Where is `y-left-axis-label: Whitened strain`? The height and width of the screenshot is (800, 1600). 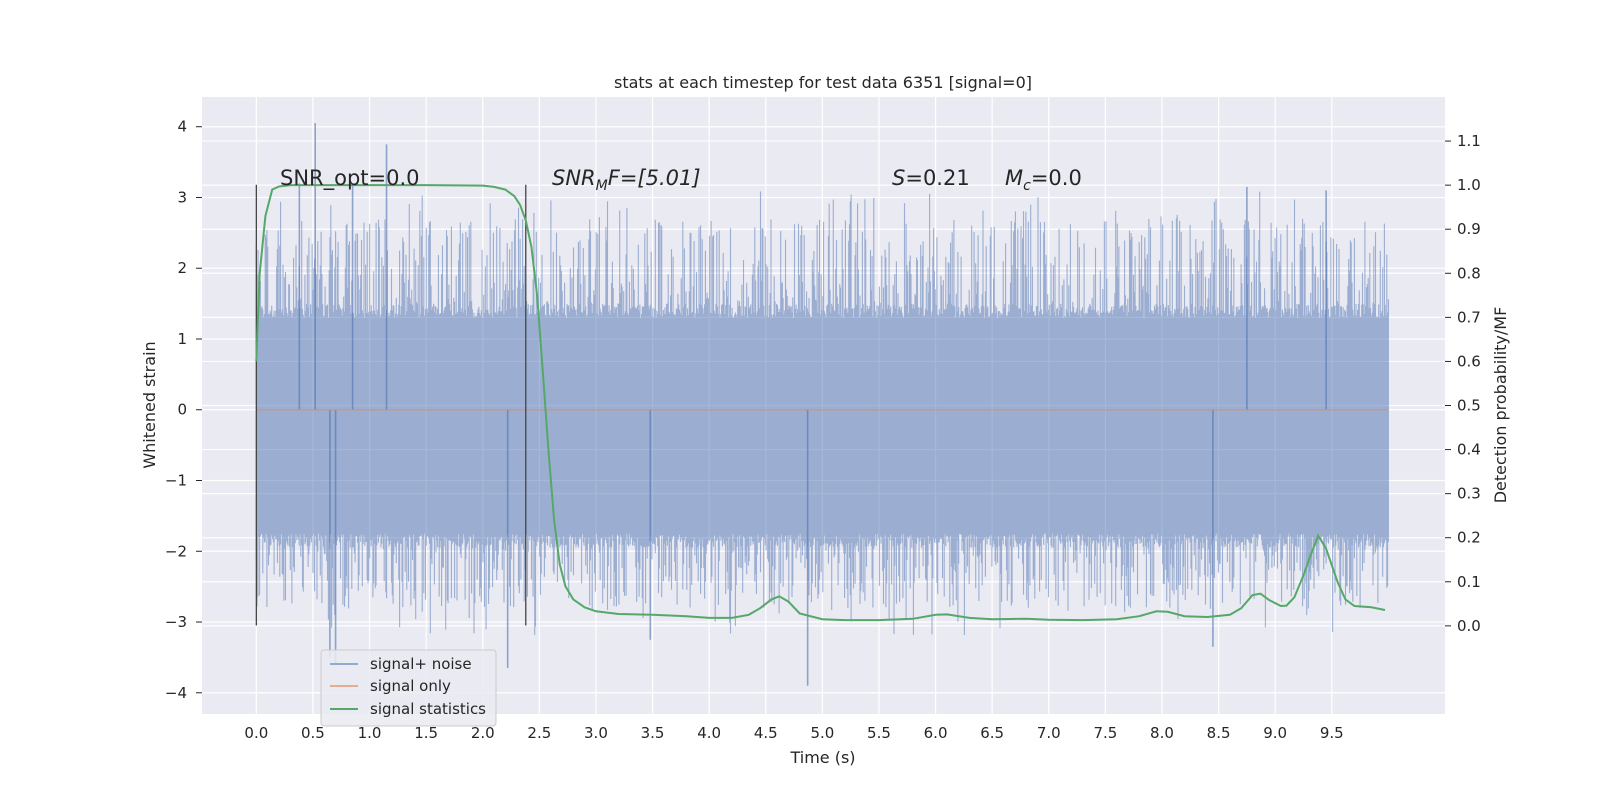 y-left-axis-label: Whitened strain is located at coordinates (149, 404).